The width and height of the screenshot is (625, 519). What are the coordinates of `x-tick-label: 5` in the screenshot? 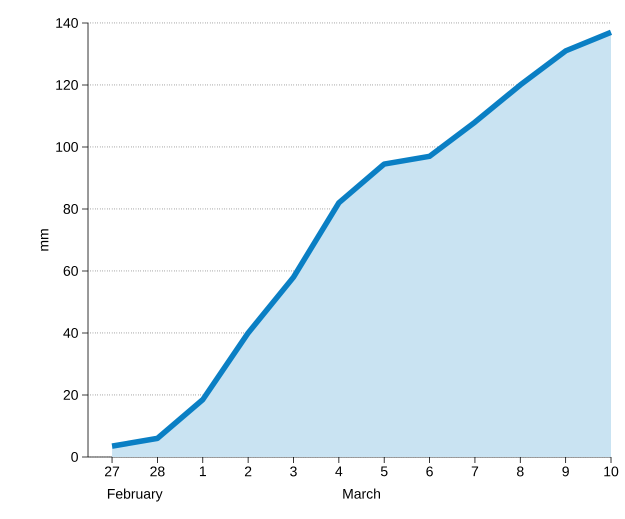 It's located at (384, 471).